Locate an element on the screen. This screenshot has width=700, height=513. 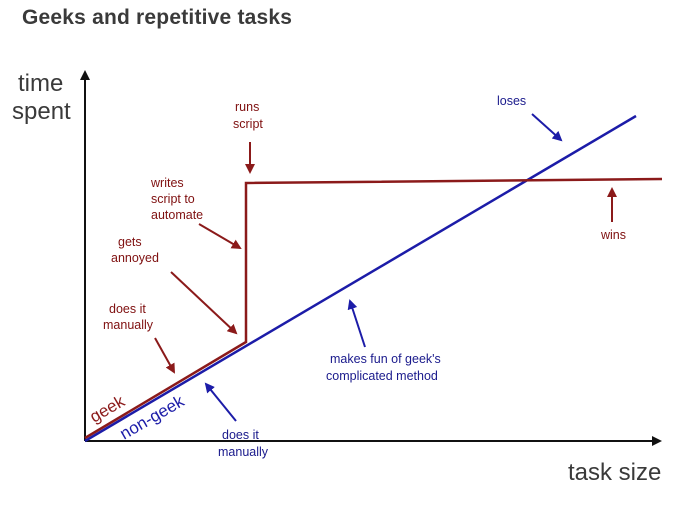
arrow-geek-does-it-manually is located at coordinates (164, 355).